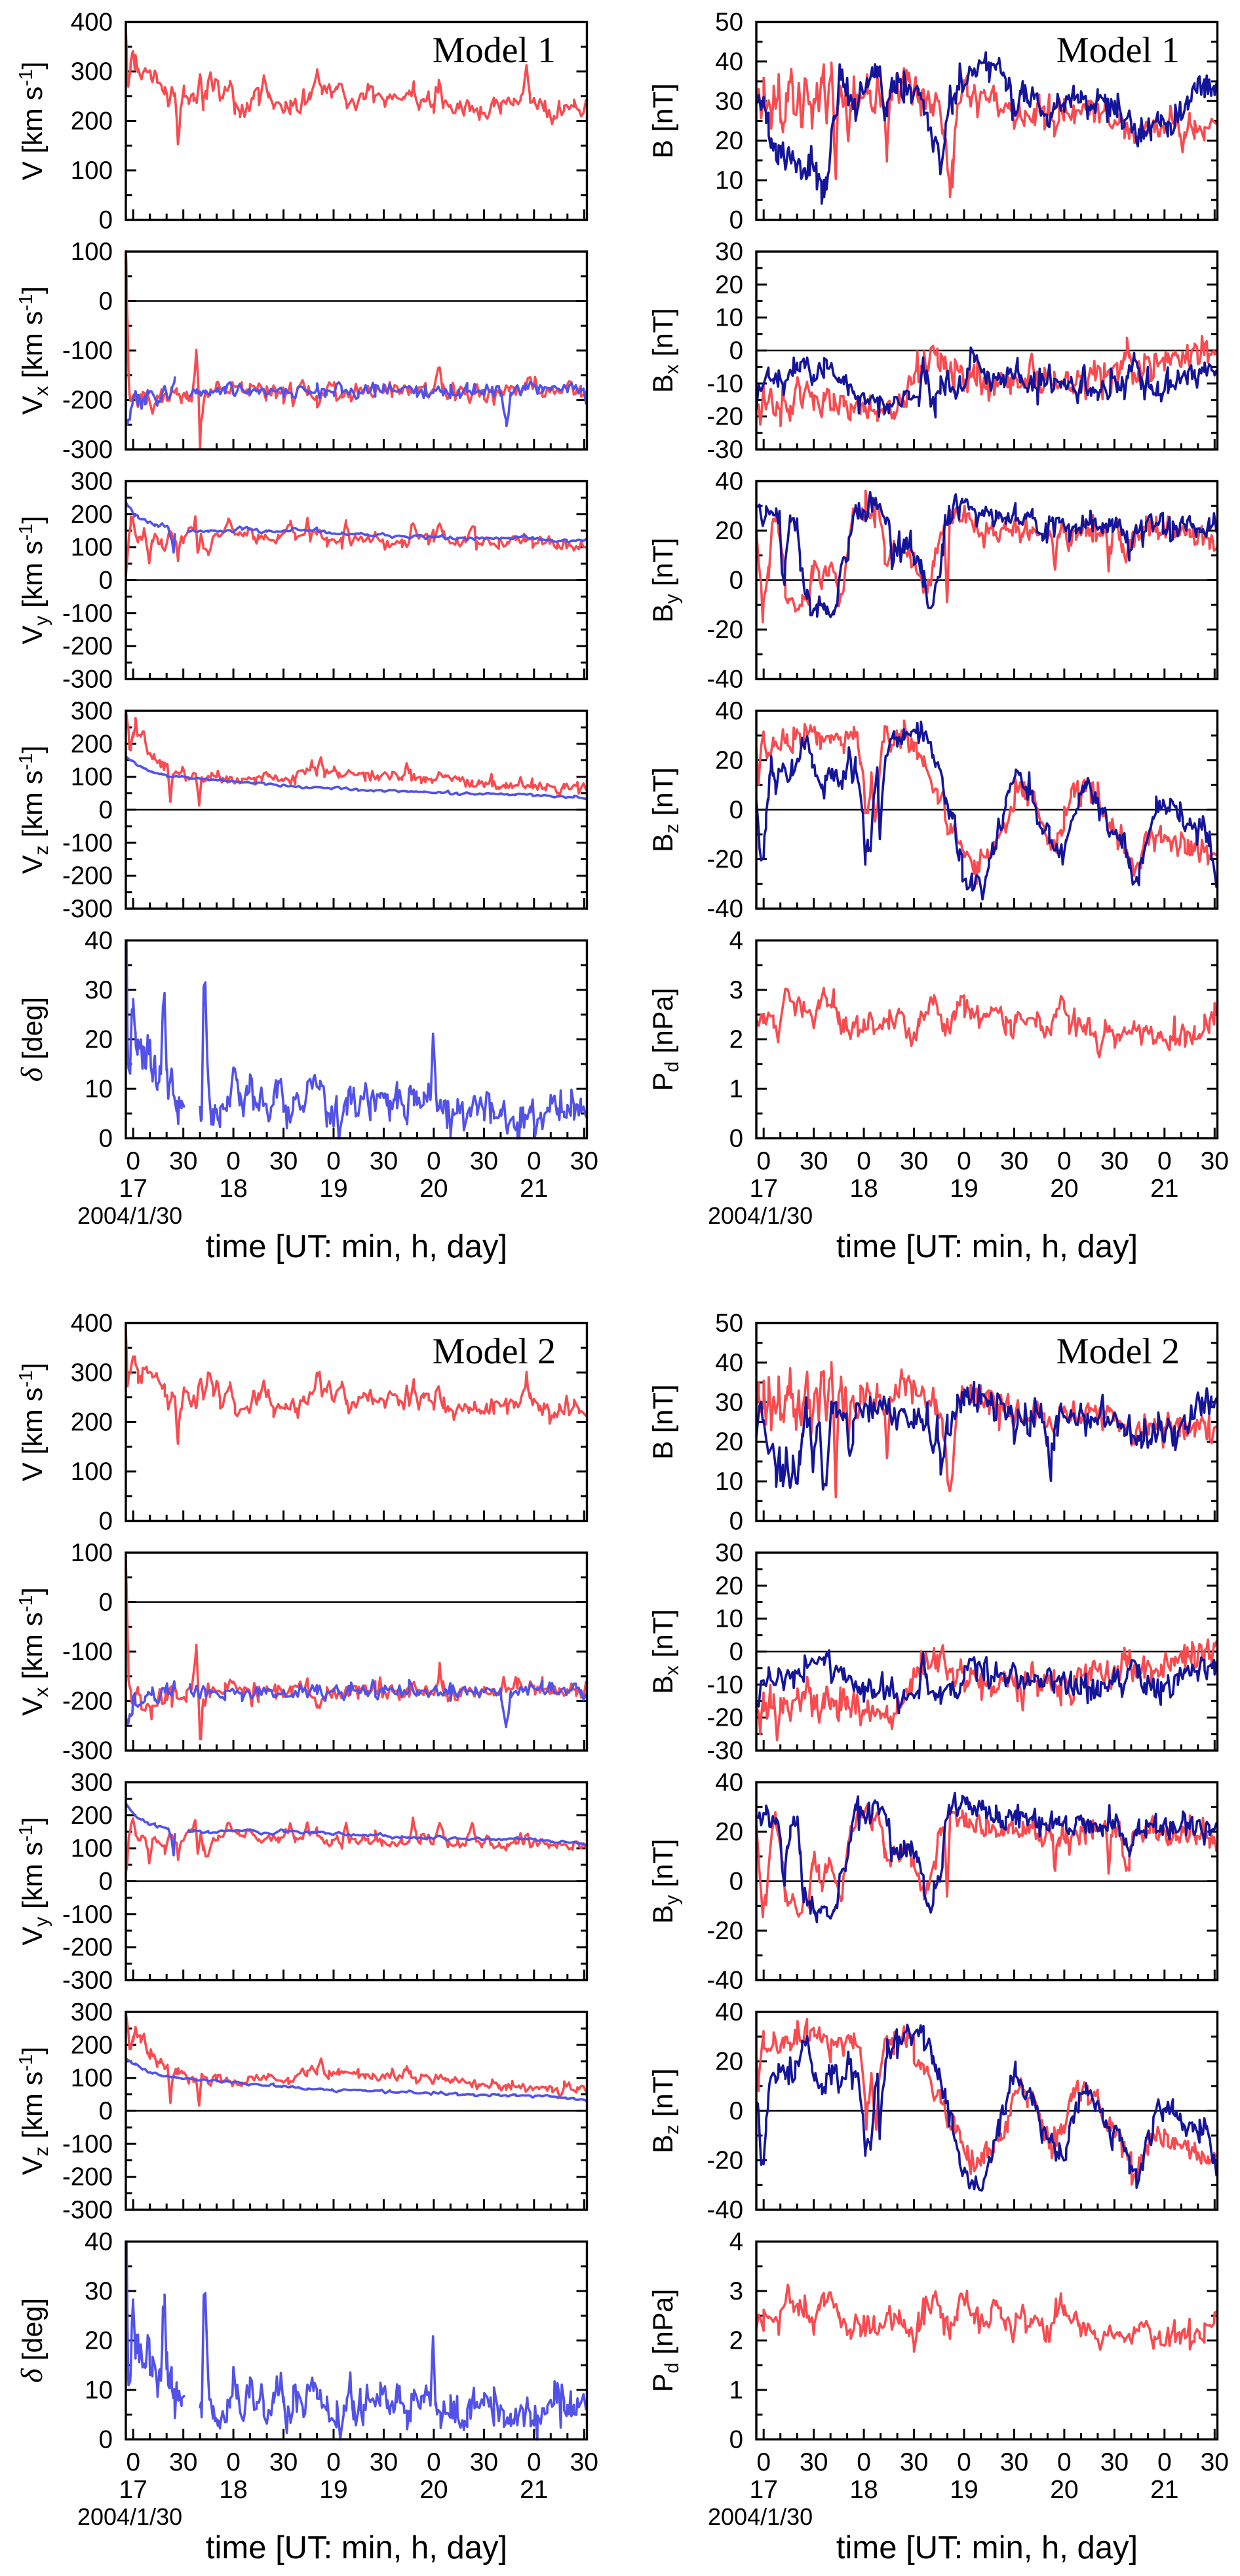 The height and width of the screenshot is (2576, 1240). Describe the element at coordinates (129, 2516) in the screenshot. I see `svg-text: 2004/1/30` at that location.